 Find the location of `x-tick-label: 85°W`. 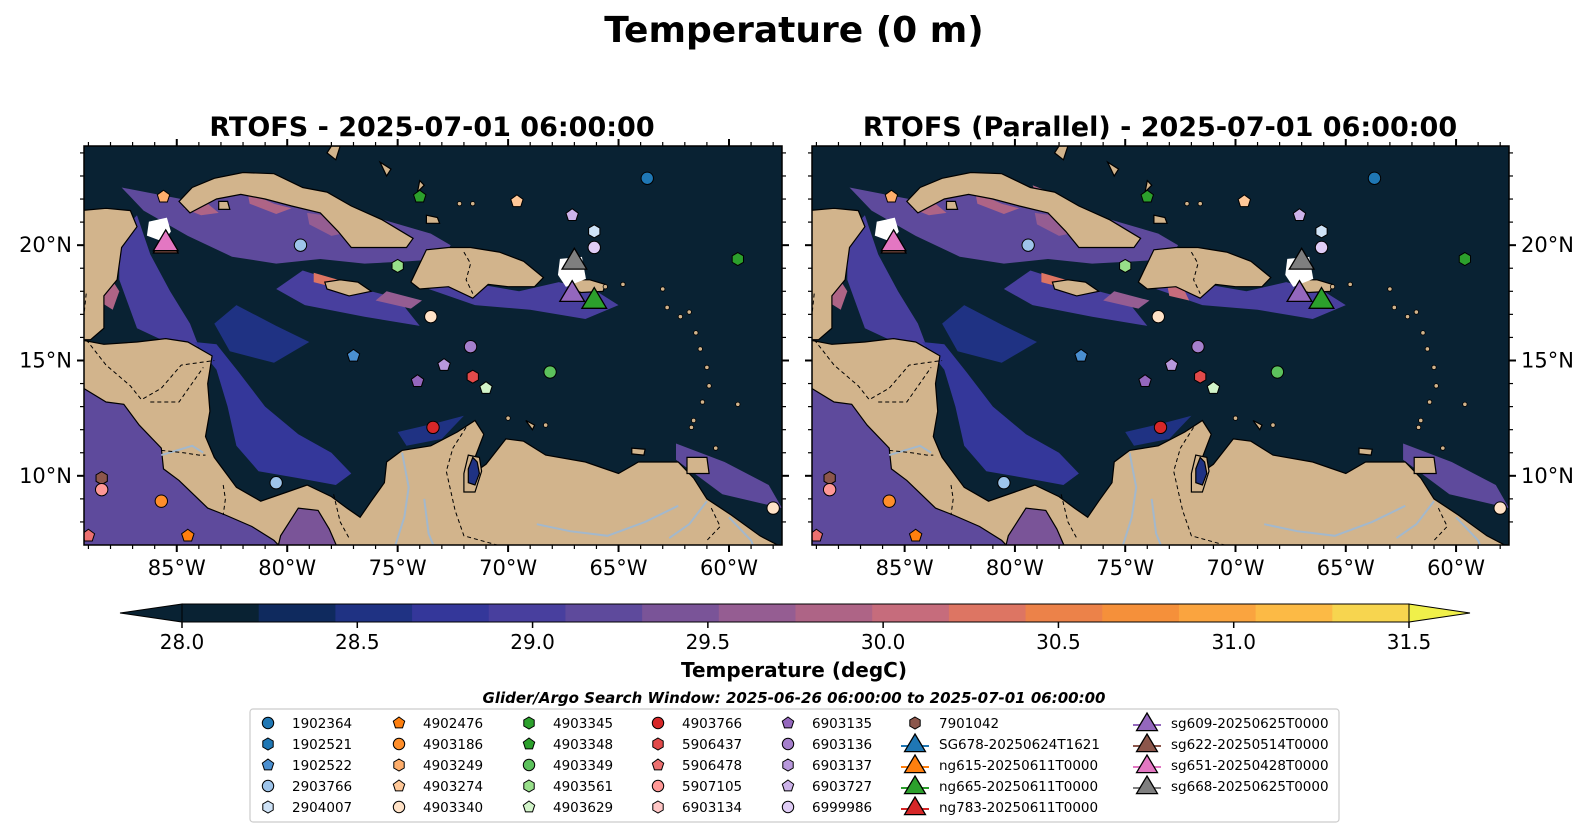

x-tick-label: 85°W is located at coordinates (177, 568).